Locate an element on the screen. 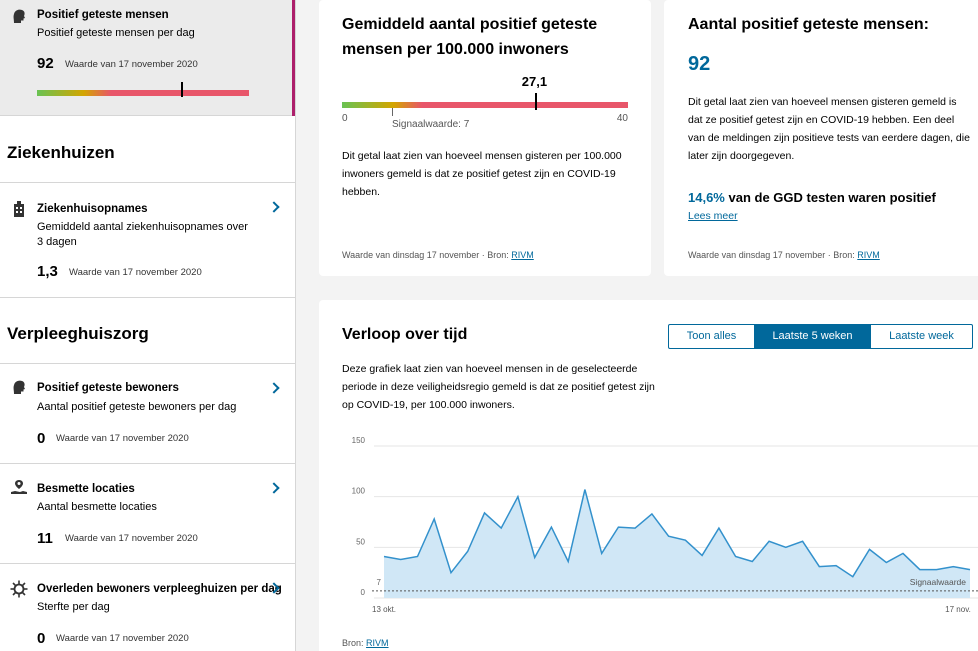  signal-line-label: Signaalwaarde is located at coordinates (938, 582).